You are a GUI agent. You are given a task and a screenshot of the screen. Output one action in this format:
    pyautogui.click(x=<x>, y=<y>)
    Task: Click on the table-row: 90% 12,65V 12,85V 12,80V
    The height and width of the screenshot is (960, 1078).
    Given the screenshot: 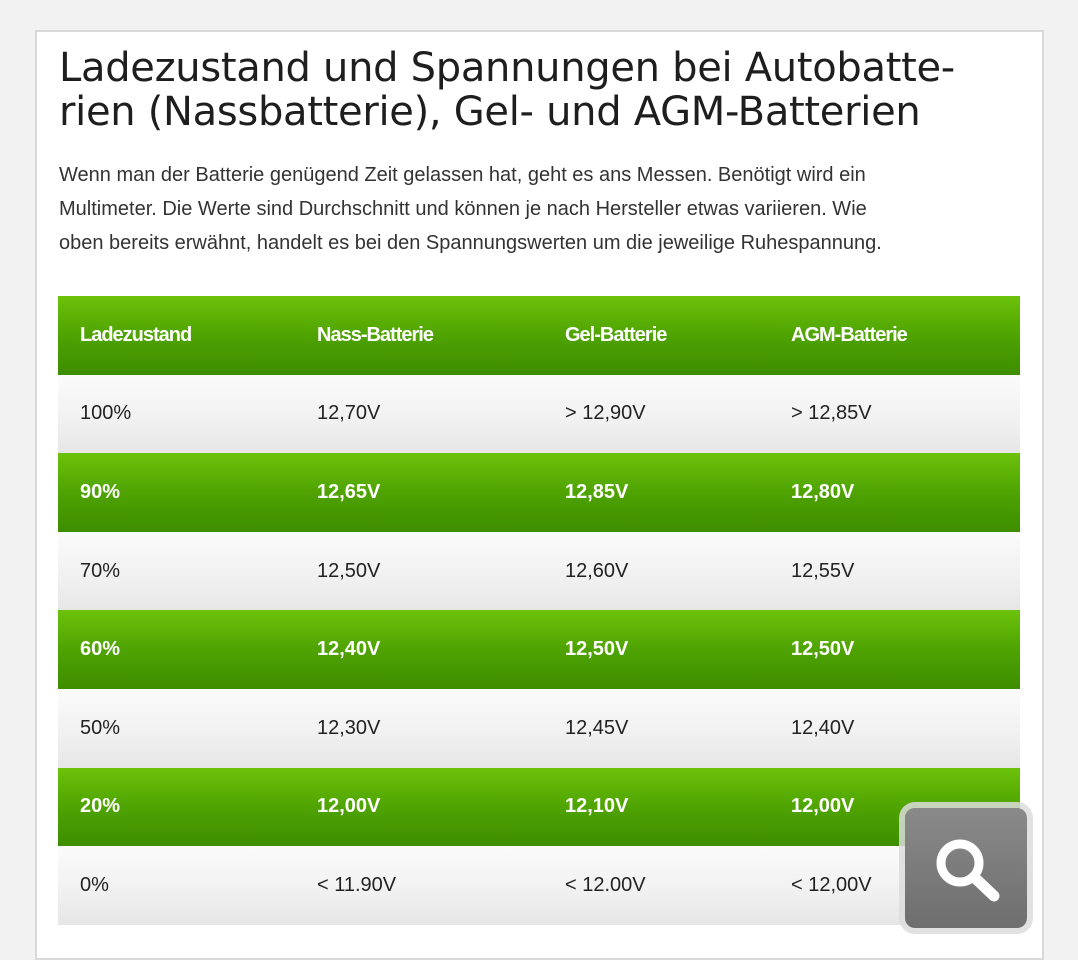 What is the action you would take?
    pyautogui.click(x=539, y=492)
    